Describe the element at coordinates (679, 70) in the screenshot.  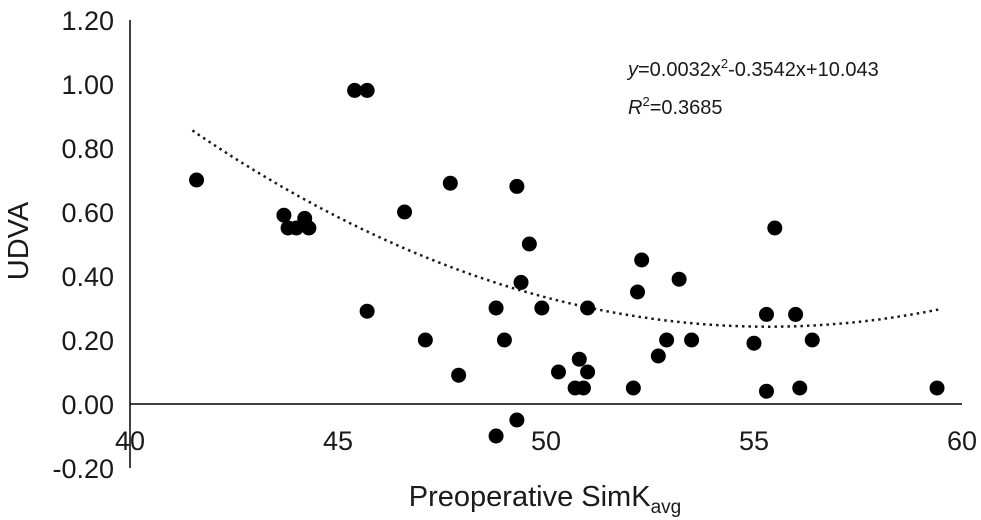
I see `equation-main: =0.0032x` at that location.